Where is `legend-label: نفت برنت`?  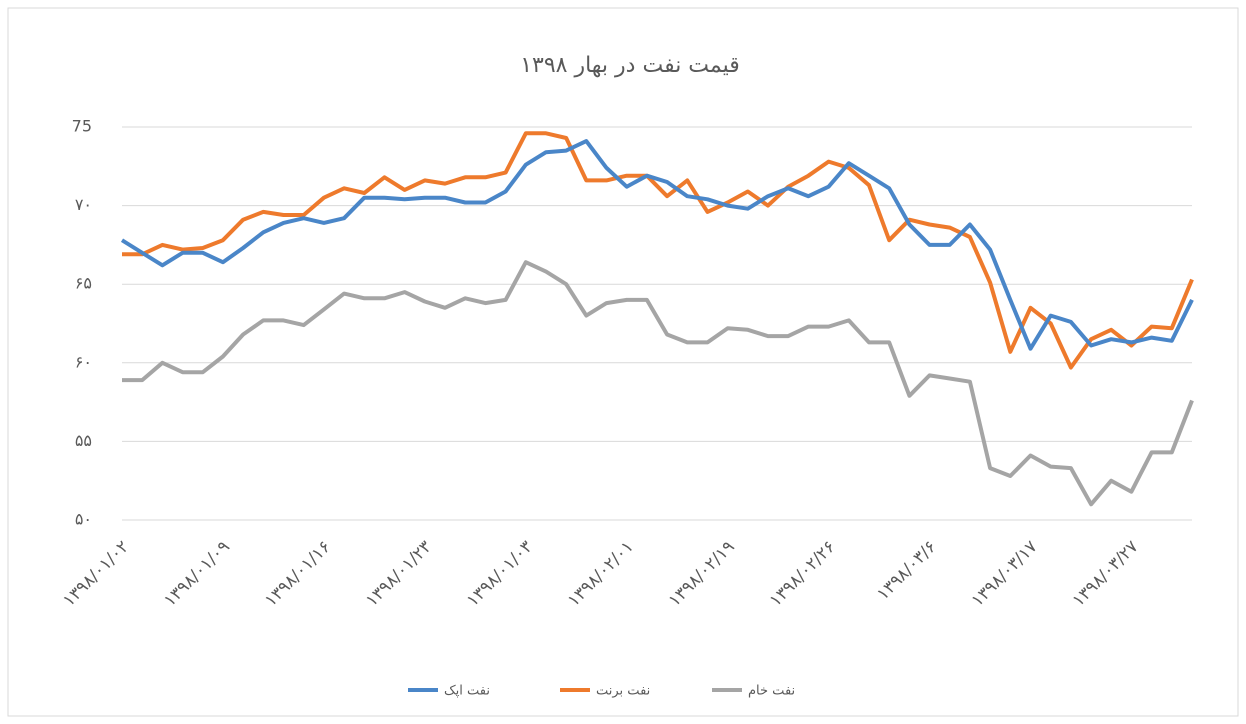 legend-label: نفت برنت is located at coordinates (623, 691).